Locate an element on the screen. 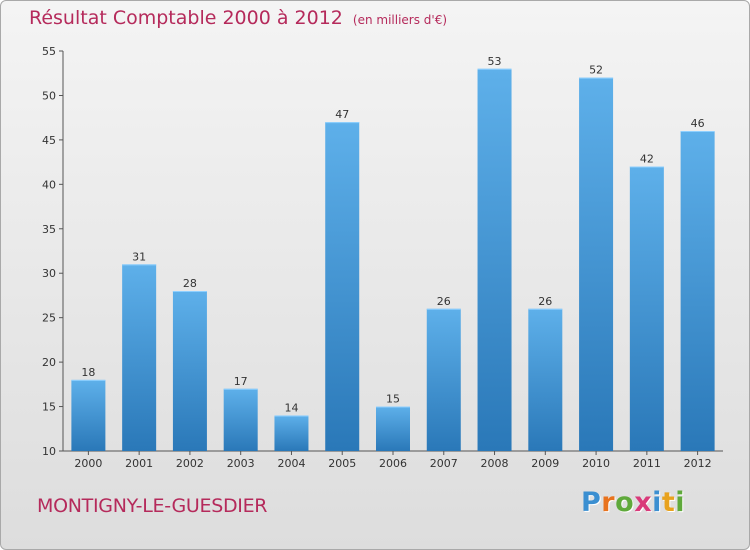 This screenshot has width=750, height=550. y-tick-label: 25 is located at coordinates (49, 318).